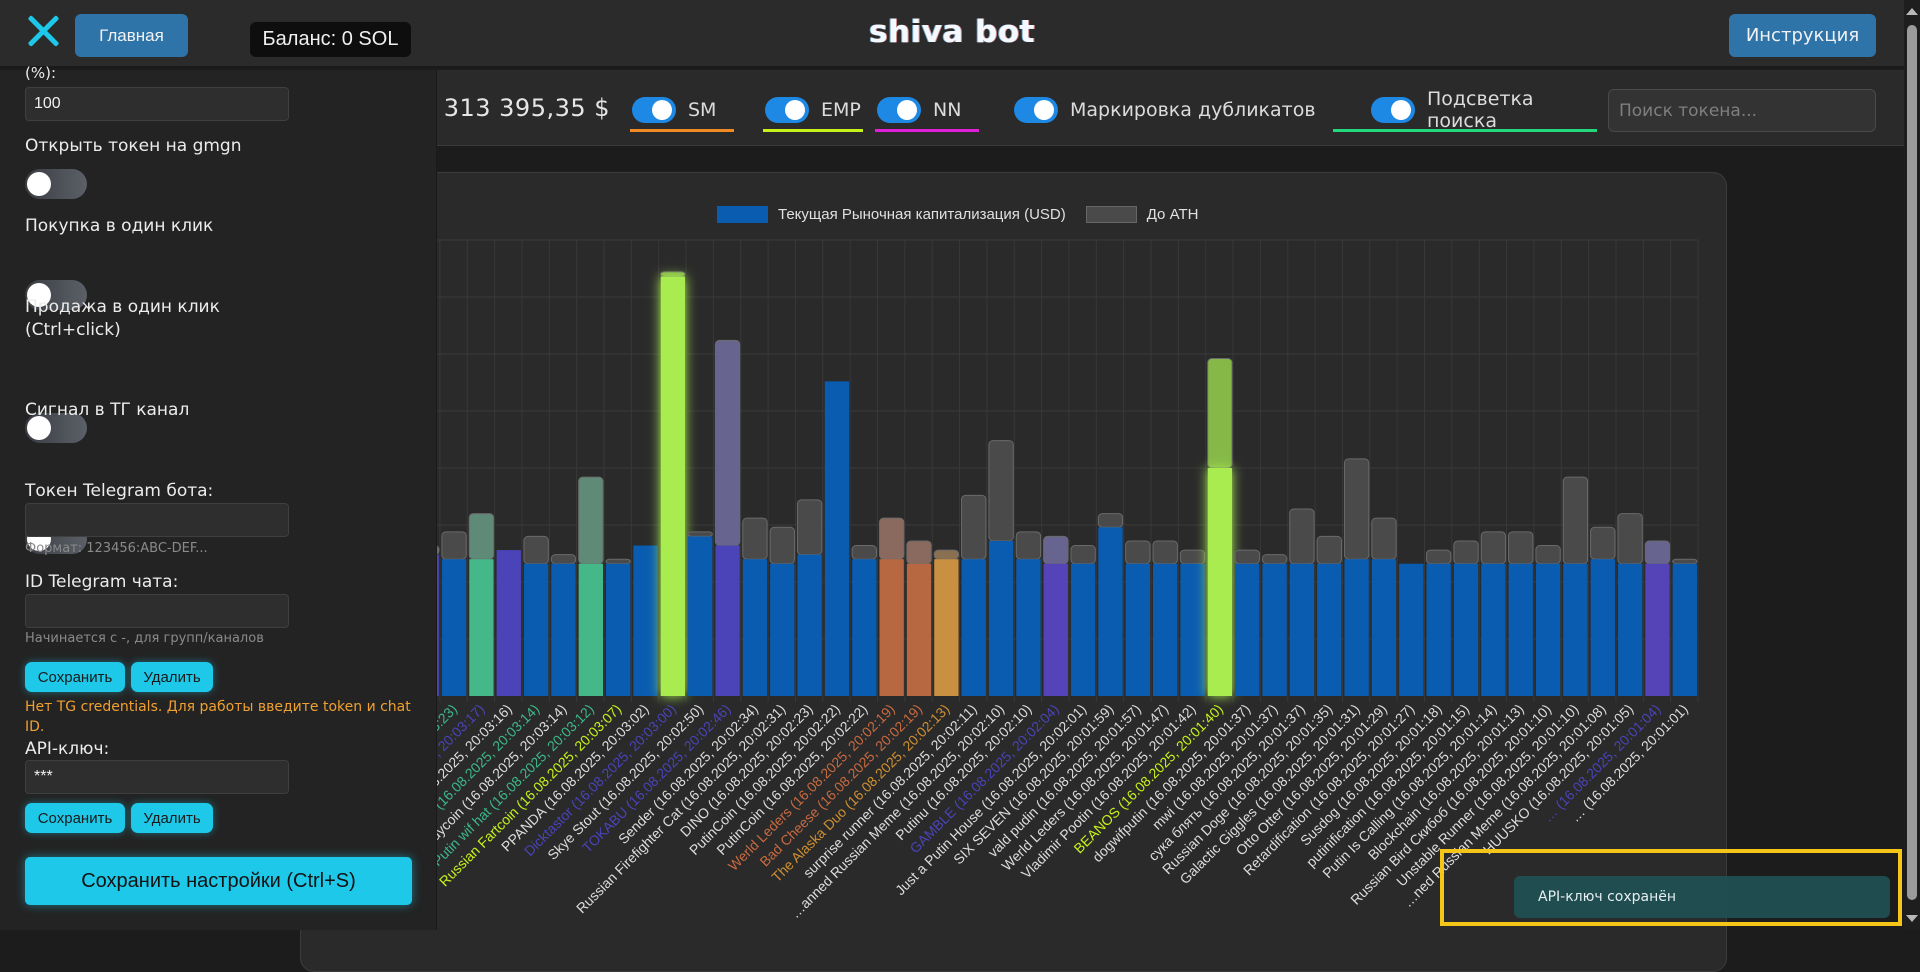  Describe the element at coordinates (157, 611) in the screenshot. I see `tg-chat-input` at that location.